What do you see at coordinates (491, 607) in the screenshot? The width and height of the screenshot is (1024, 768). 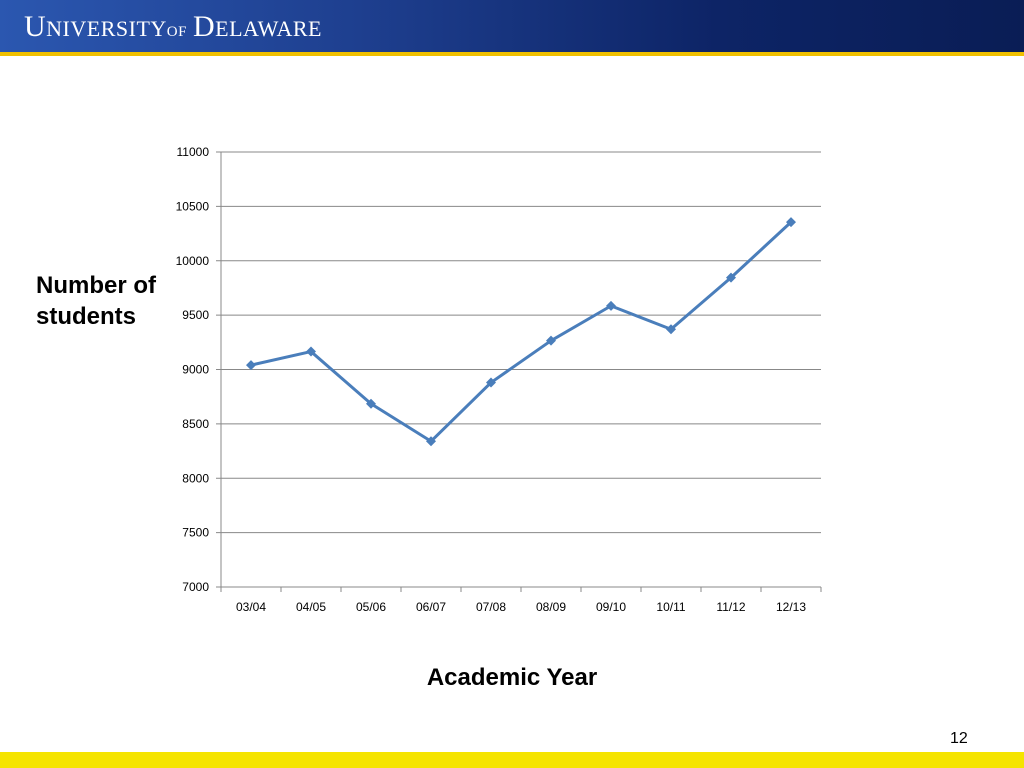 I see `x-tick-label: 07/08` at bounding box center [491, 607].